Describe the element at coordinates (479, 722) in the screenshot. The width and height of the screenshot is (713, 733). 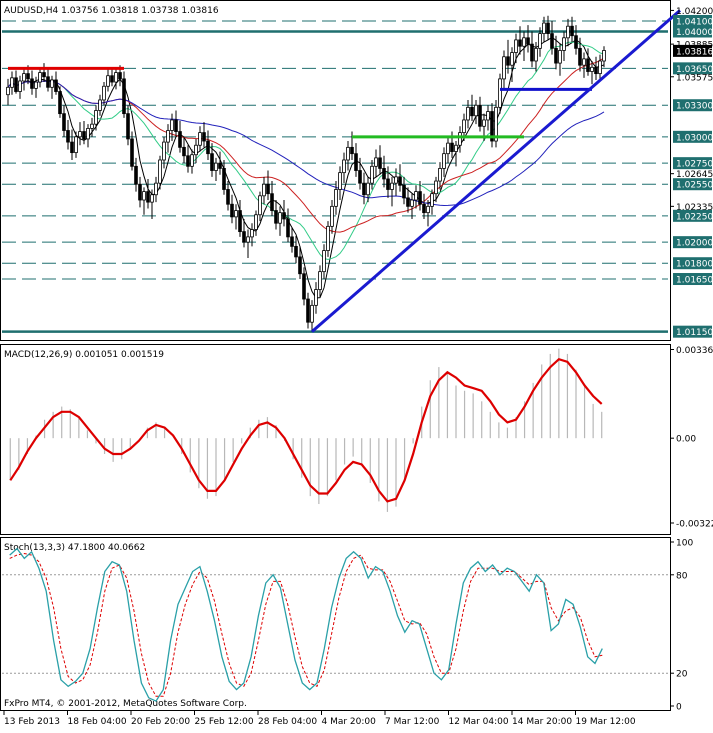
I see `time-label-7: 12 Mar 04:00` at that location.